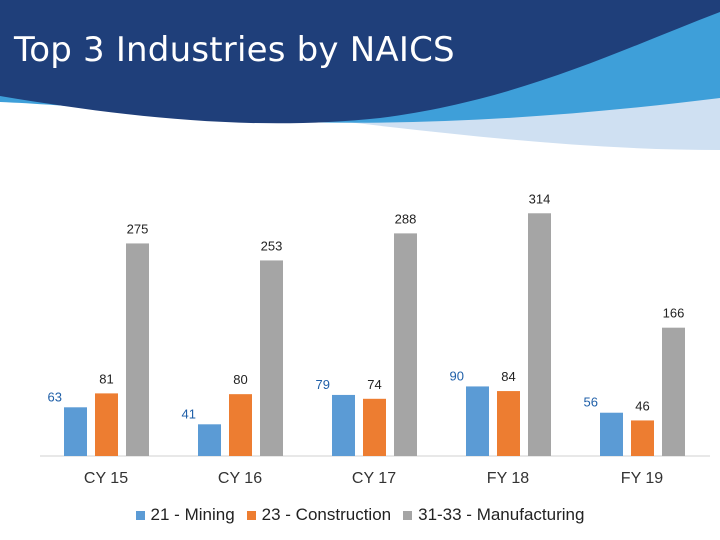  Describe the element at coordinates (508, 478) in the screenshot. I see `x-tick-label: FY 18` at that location.